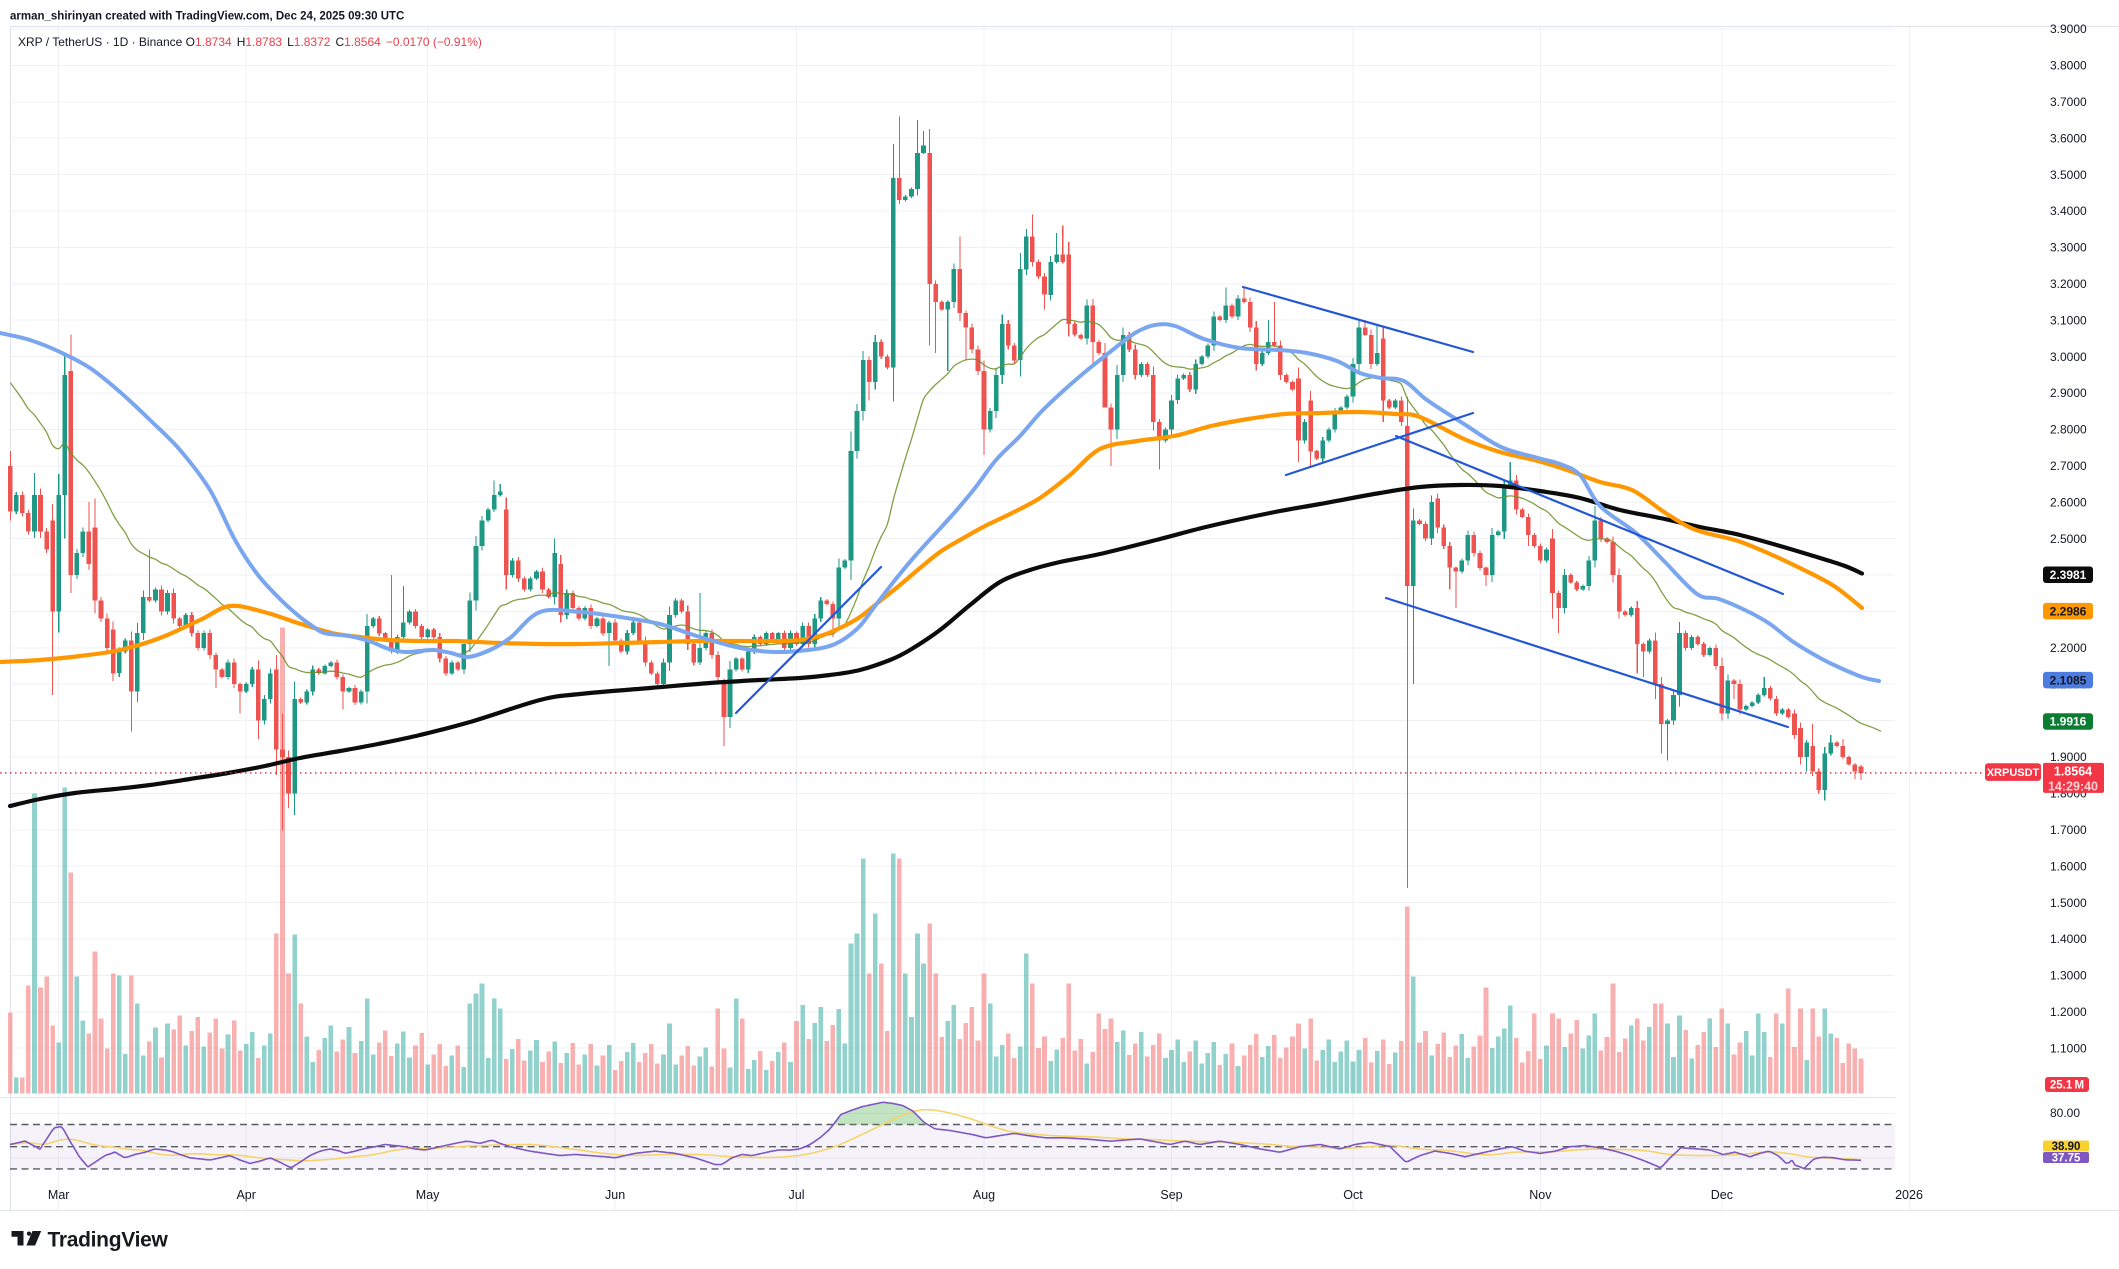  I want to click on svg-text: Jul, so click(797, 1195).